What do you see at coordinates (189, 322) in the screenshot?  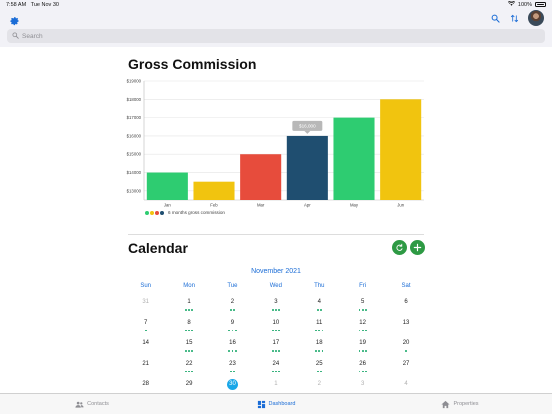 I see `day-number: 8` at bounding box center [189, 322].